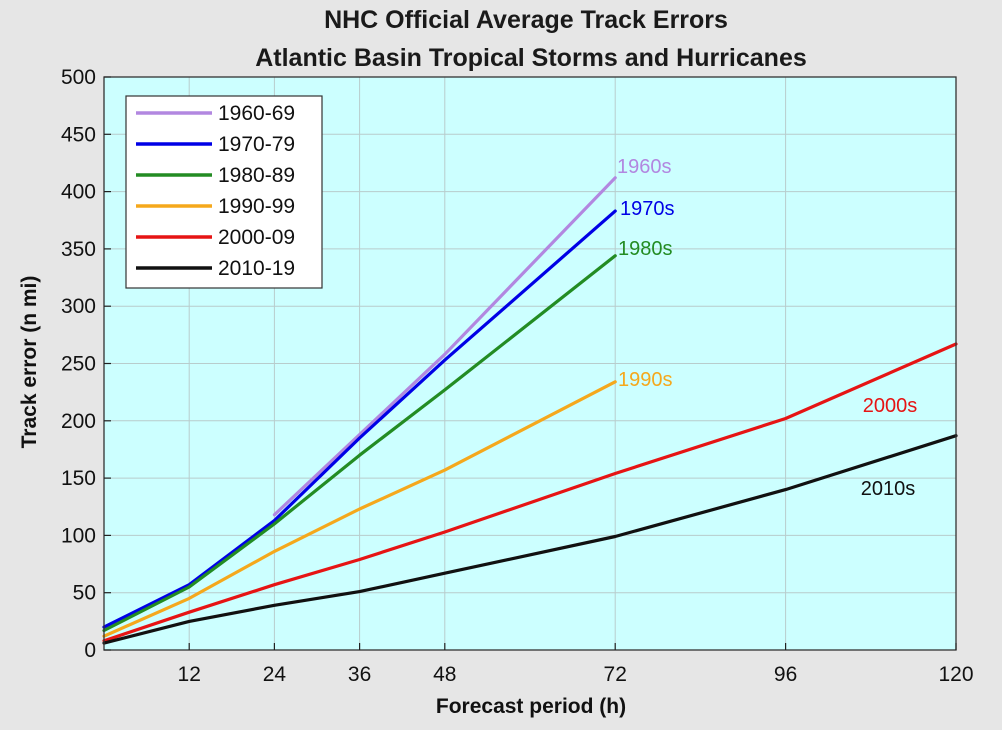  I want to click on series-annotations: 1960s 1970s 1980s 1990s 2000s 2010s, so click(767, 328).